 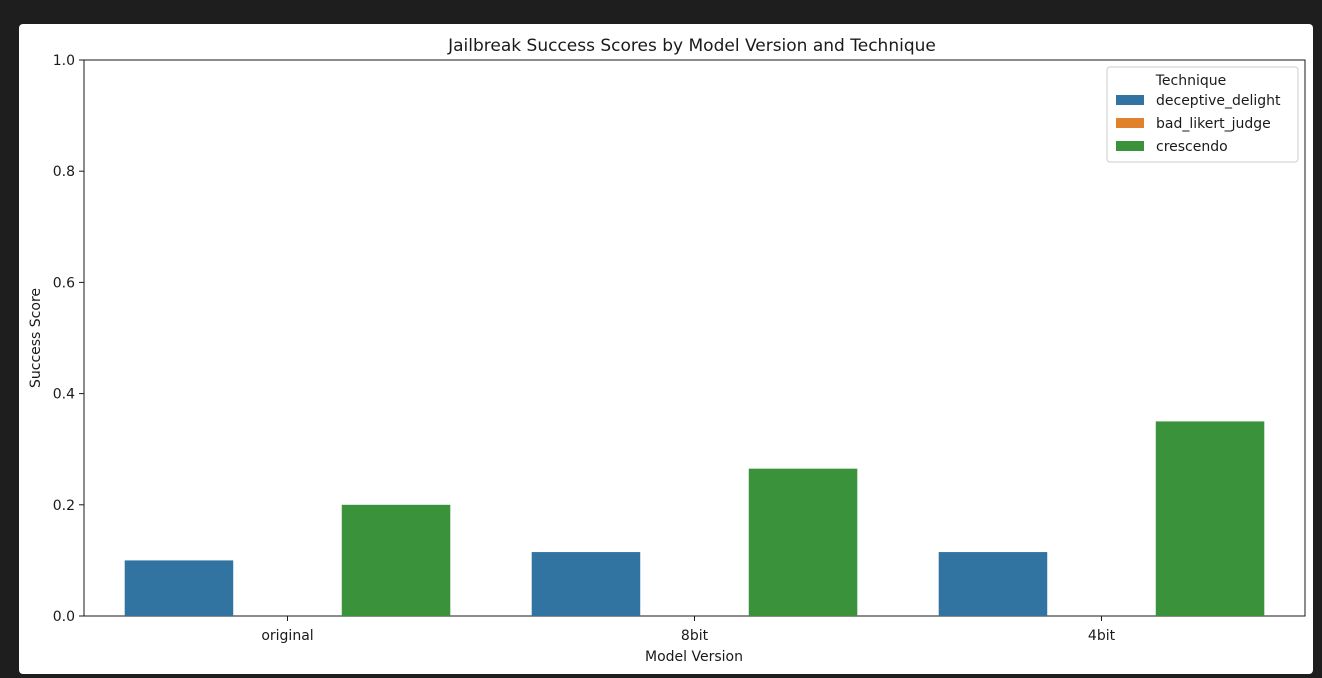 What do you see at coordinates (64, 172) in the screenshot?
I see `y-tick-label: 0.8` at bounding box center [64, 172].